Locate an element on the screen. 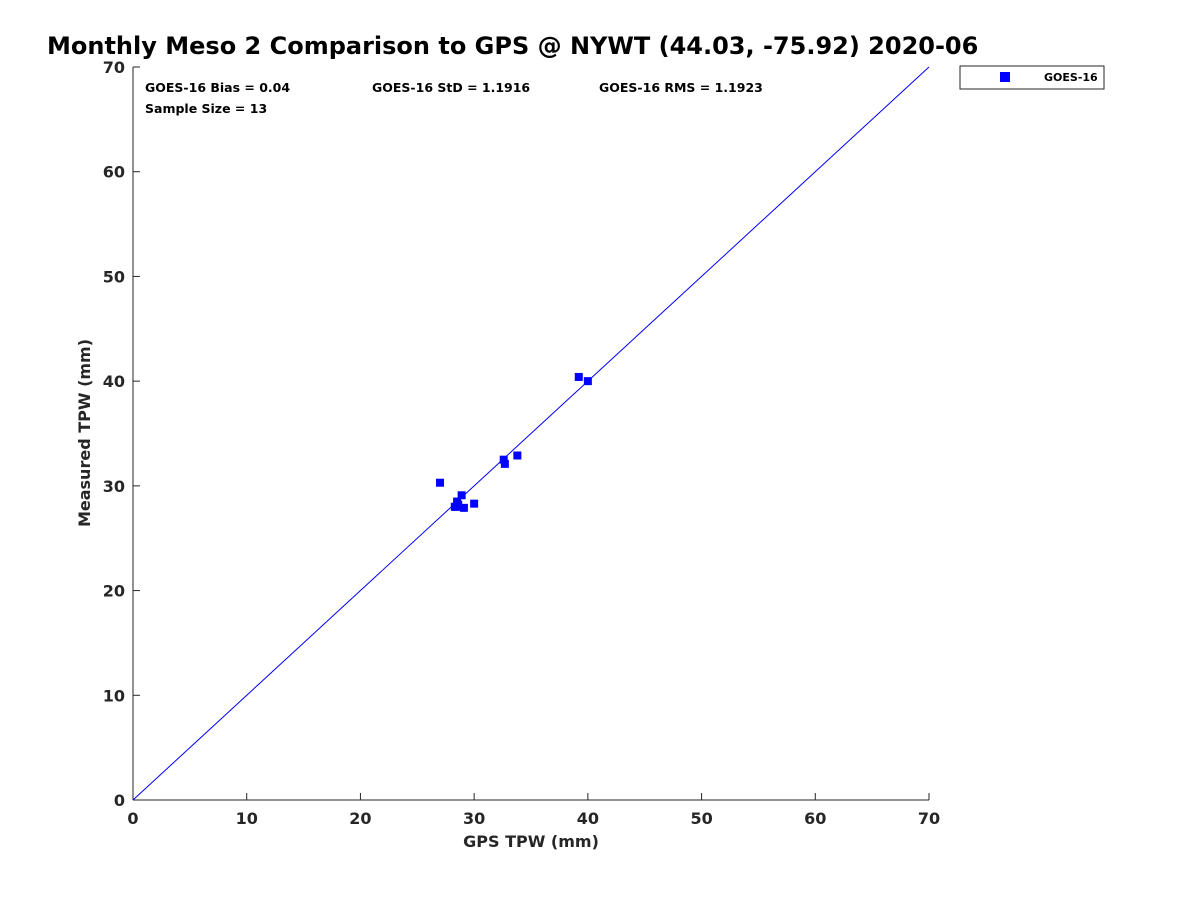 This screenshot has width=1200, height=900. std-annotation: GOES-16 StD = 1.1916 is located at coordinates (451, 87).